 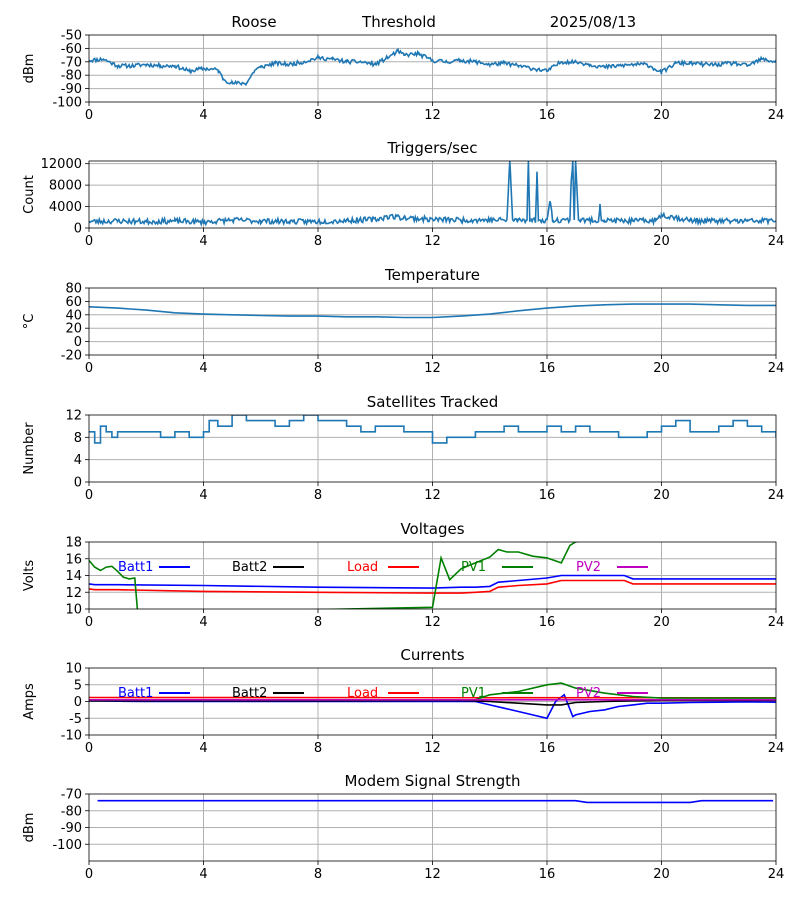 I want to click on chart-title: Currents, so click(x=432, y=655).